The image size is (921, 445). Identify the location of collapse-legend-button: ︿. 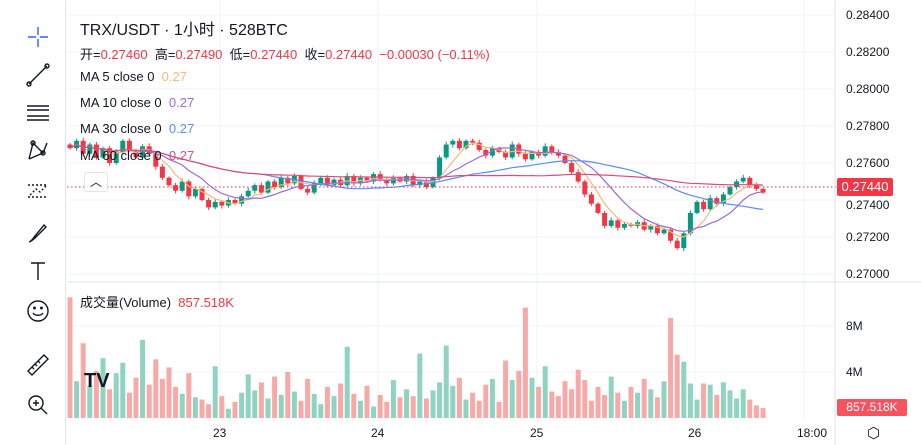
(96, 182).